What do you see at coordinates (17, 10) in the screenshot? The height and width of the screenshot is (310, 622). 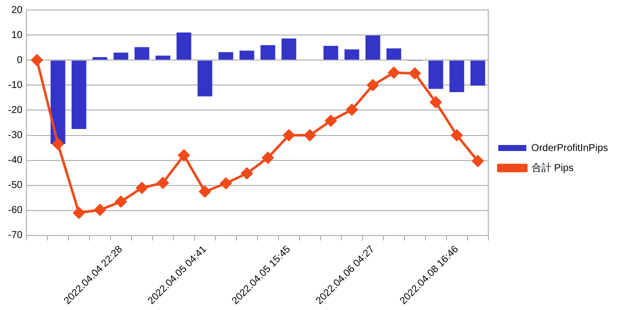 I see `y-tick-label: 20` at bounding box center [17, 10].